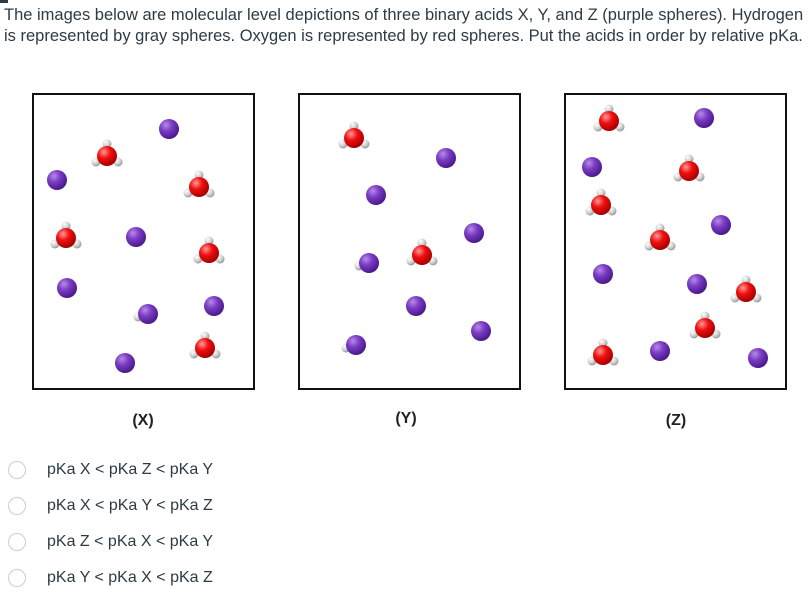 The height and width of the screenshot is (602, 810). Describe the element at coordinates (130, 469) in the screenshot. I see `answer-label: pKa X < pKa Z < pKa Y` at that location.